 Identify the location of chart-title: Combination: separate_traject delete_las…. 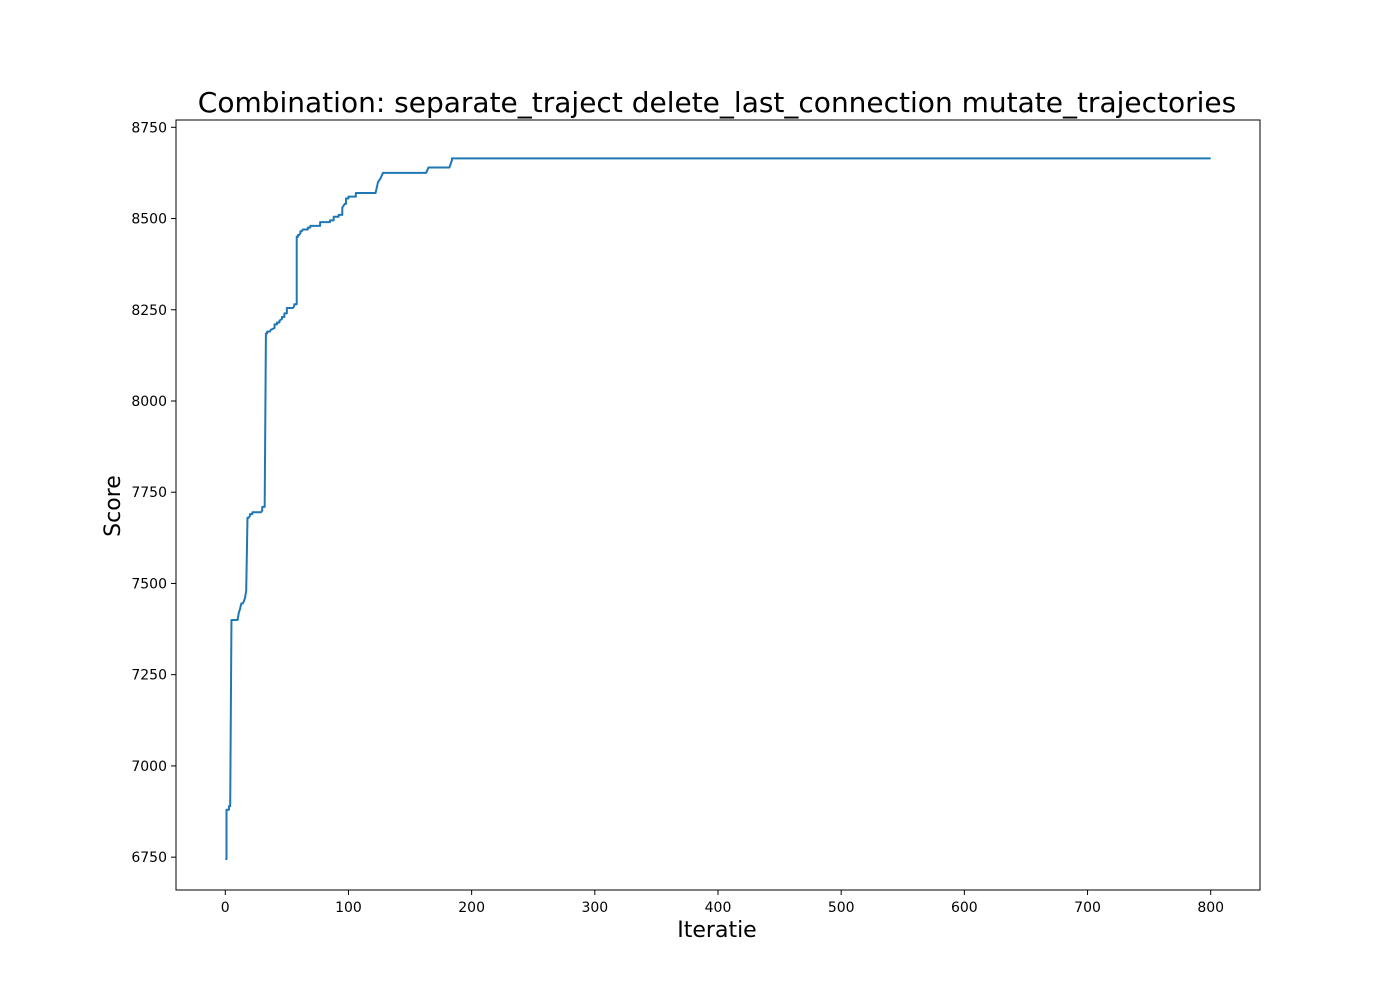
(717, 102).